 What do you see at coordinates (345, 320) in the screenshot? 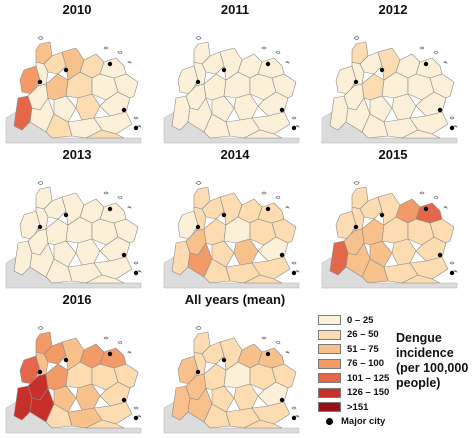
I see `legend-item: 0 – 25` at bounding box center [345, 320].